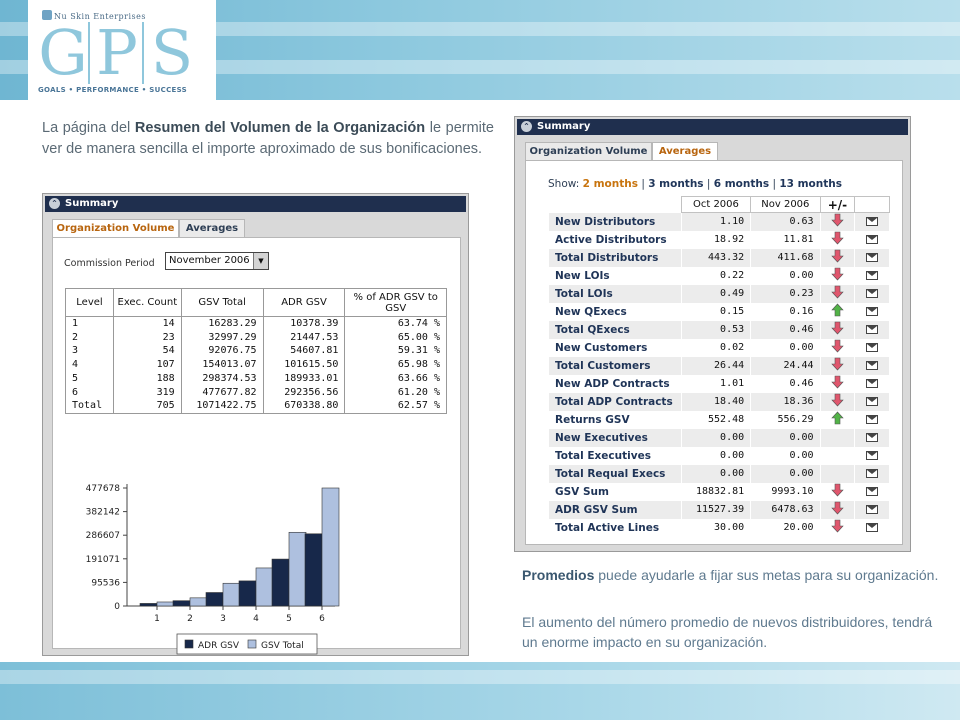  What do you see at coordinates (716, 311) in the screenshot?
I see `value-oct-2006: 0.15` at bounding box center [716, 311].